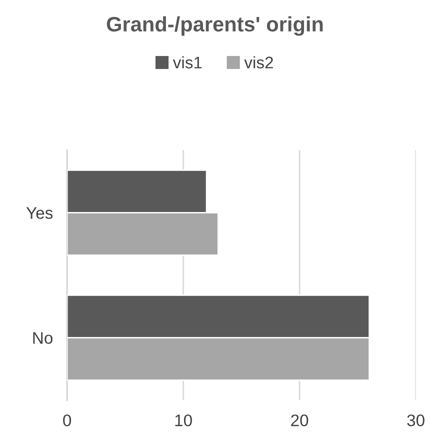 This screenshot has height=434, width=430. What do you see at coordinates (67, 420) in the screenshot?
I see `x-tick-label: 0` at bounding box center [67, 420].